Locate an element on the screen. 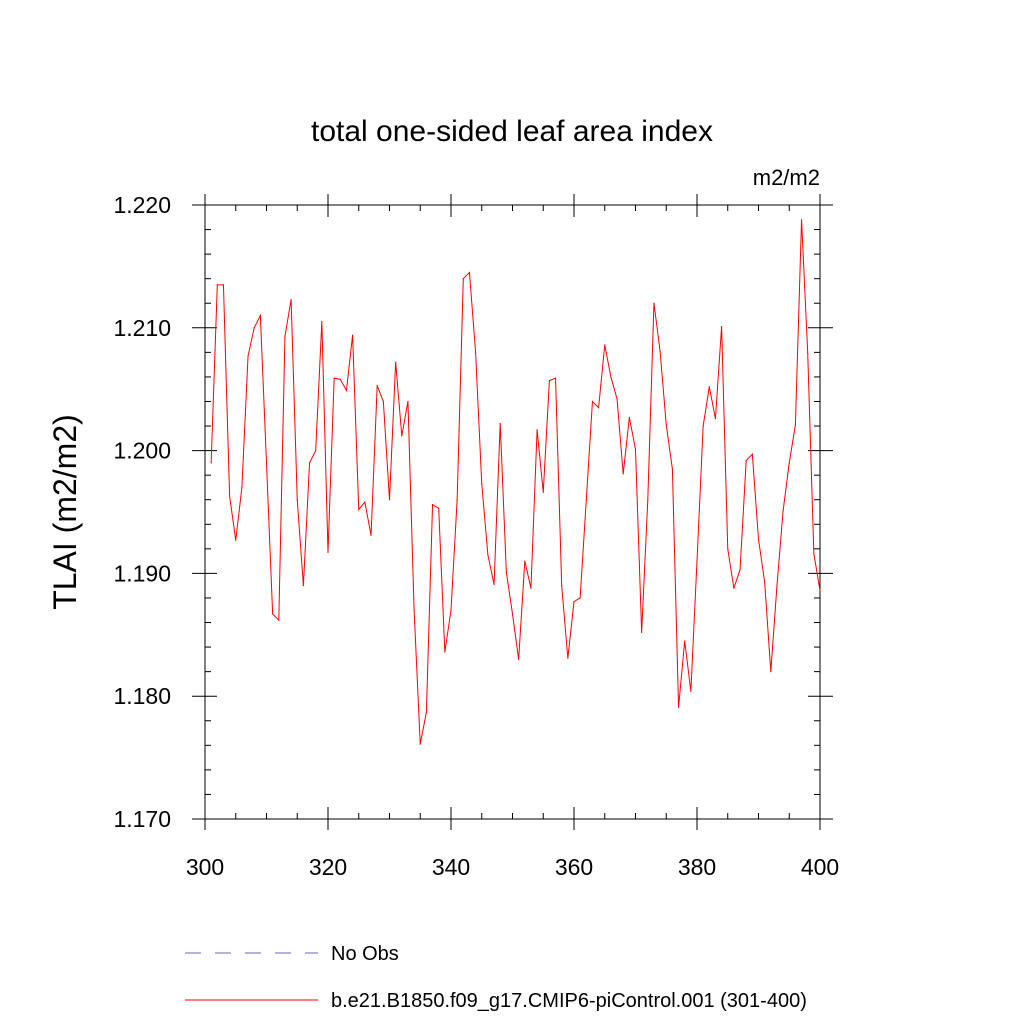 Image resolution: width=1024 pixels, height=1024 pixels. x-tick-label: 340 is located at coordinates (451, 867).